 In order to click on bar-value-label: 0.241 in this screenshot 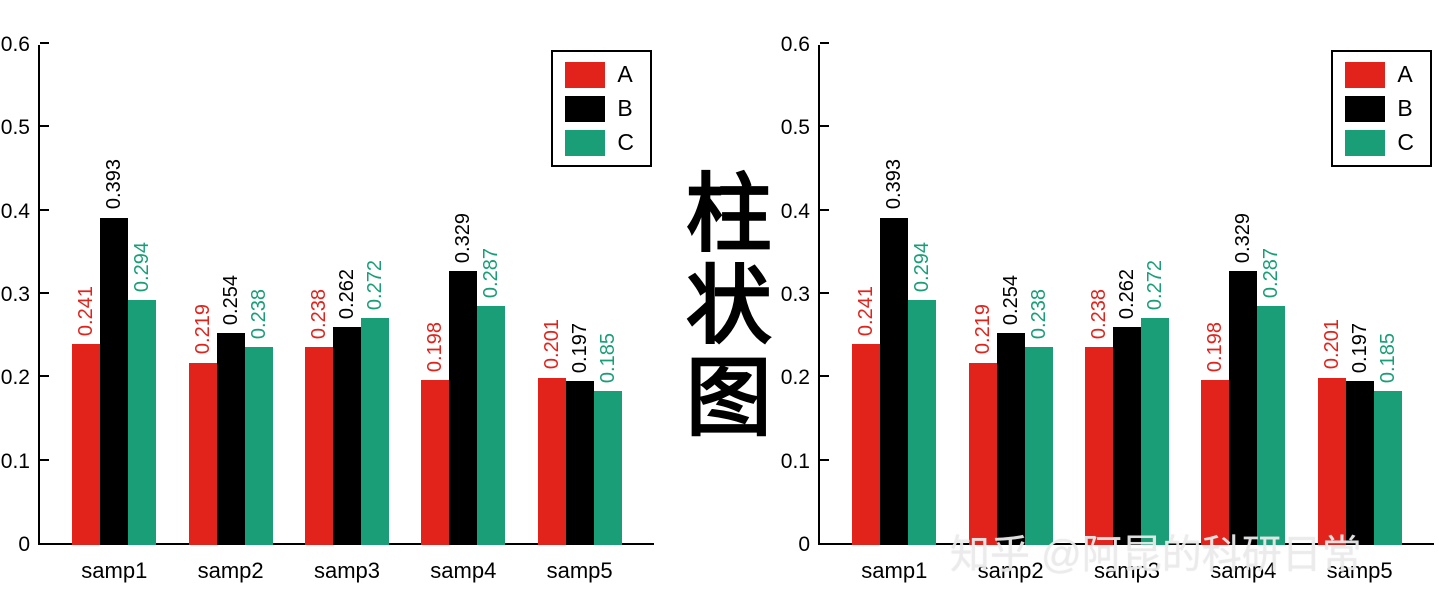, I will do `click(866, 311)`.